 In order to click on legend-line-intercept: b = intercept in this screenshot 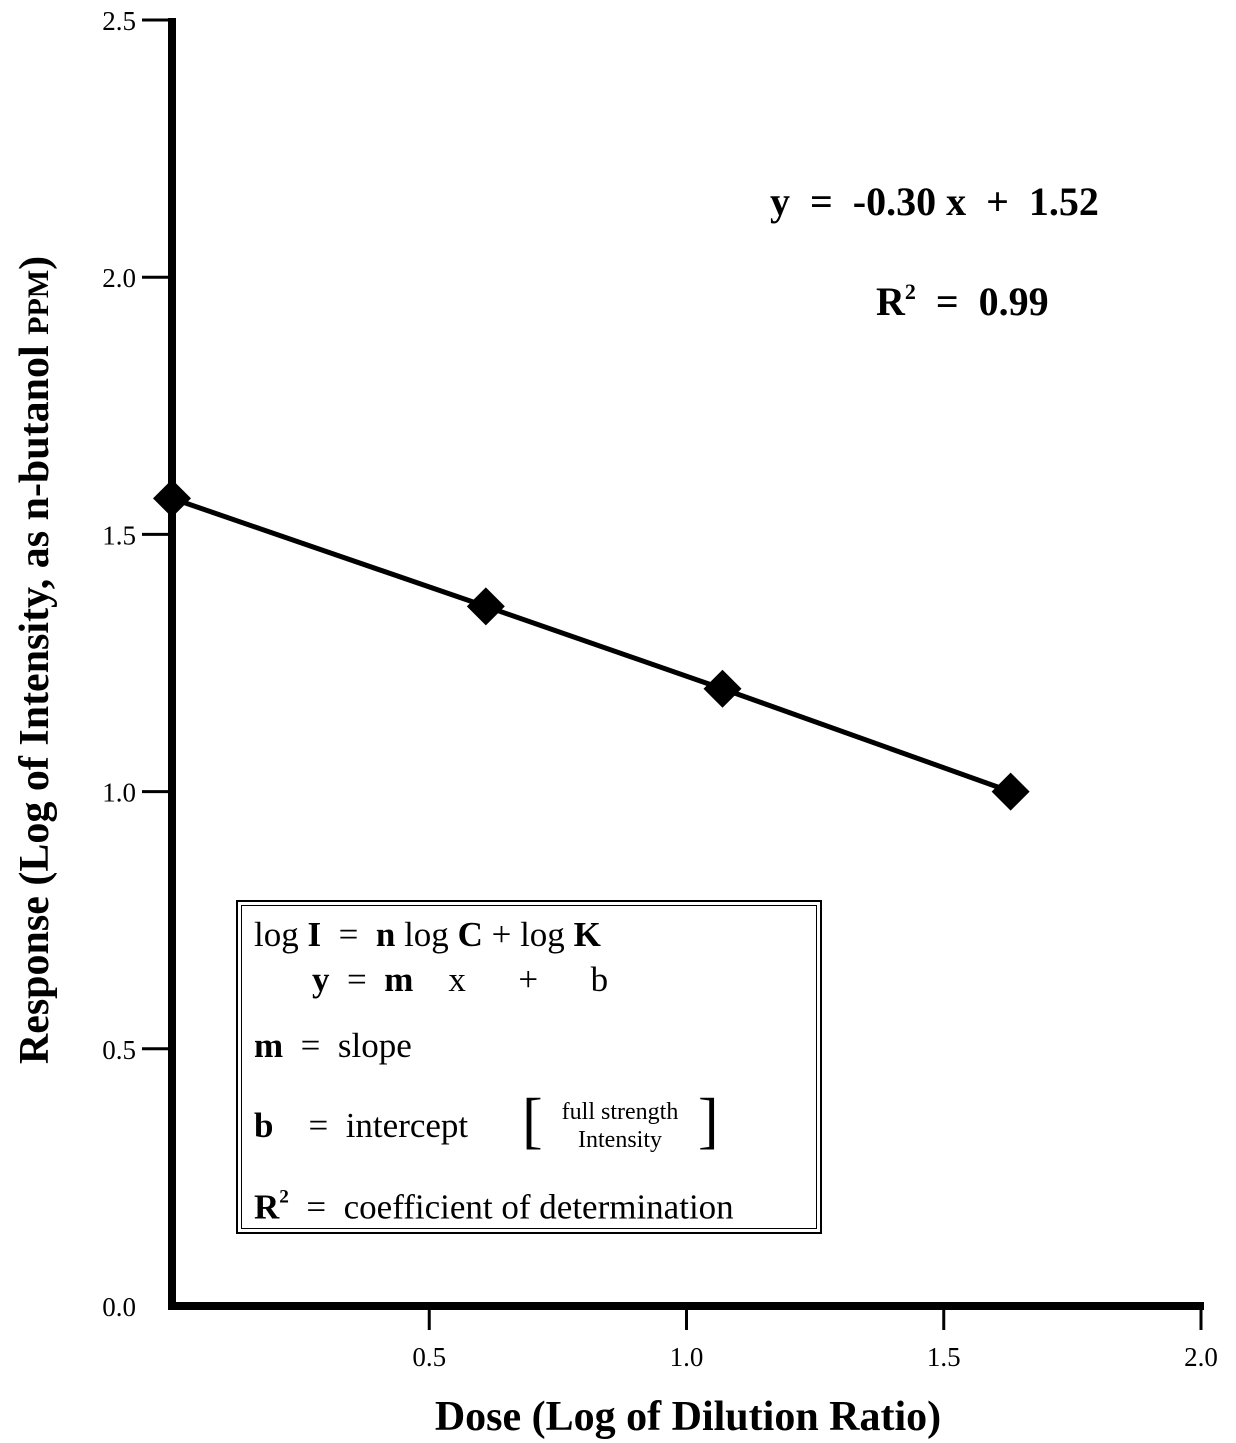, I will do `click(361, 1125)`.